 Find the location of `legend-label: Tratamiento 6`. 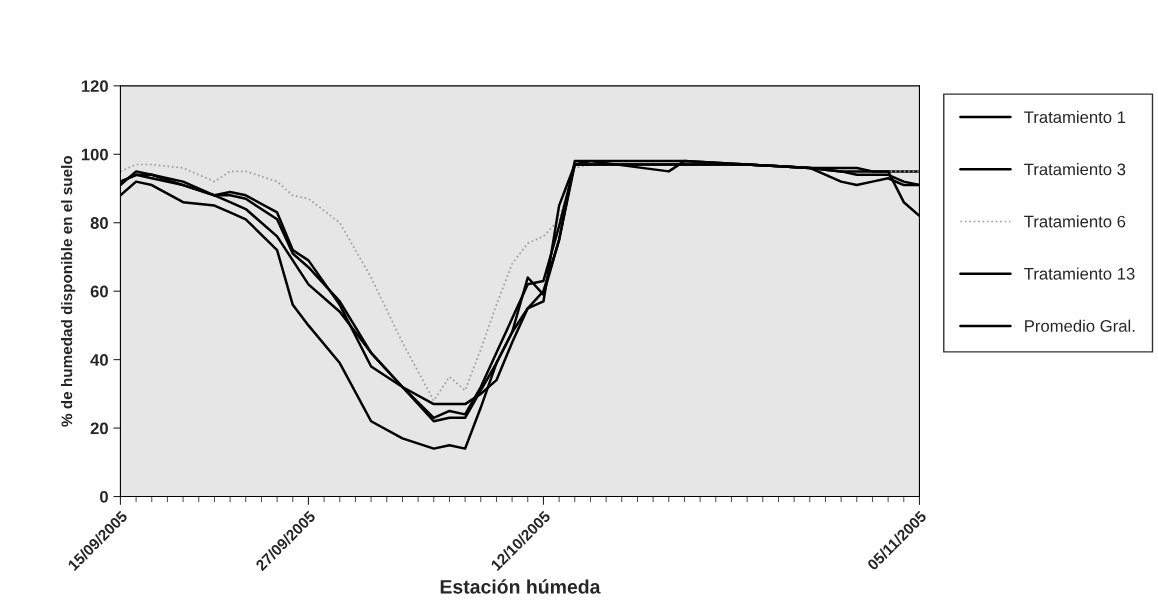

legend-label: Tratamiento 6 is located at coordinates (1075, 221).